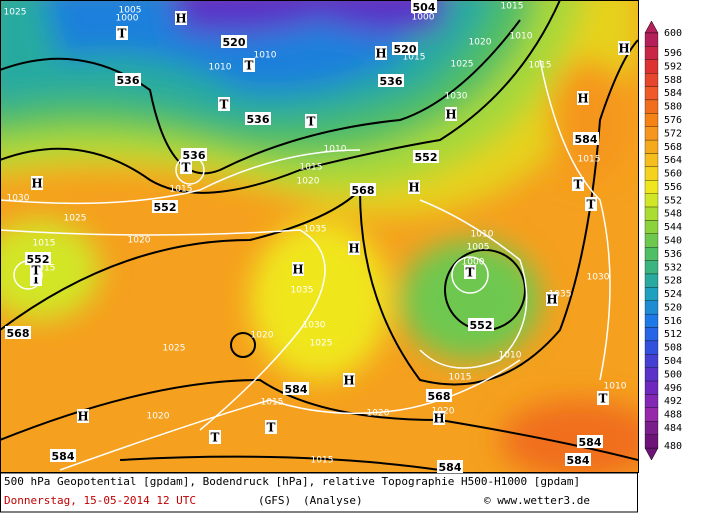 Image resolution: width=704 pixels, height=517 pixels. What do you see at coordinates (673, 147) in the screenshot?
I see `colorbar-label: 568` at bounding box center [673, 147].